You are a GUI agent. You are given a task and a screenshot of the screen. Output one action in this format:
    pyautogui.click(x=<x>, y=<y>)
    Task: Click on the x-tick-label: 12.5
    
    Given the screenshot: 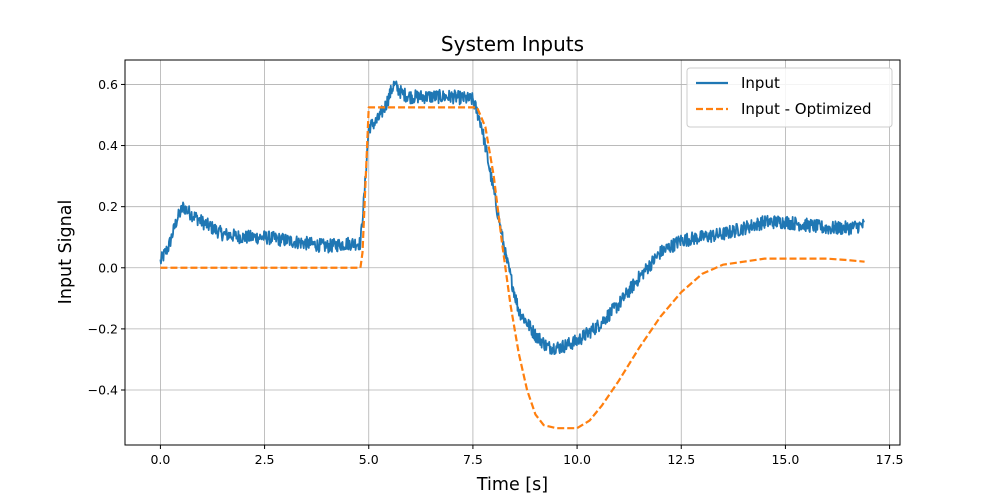 What is the action you would take?
    pyautogui.click(x=681, y=459)
    